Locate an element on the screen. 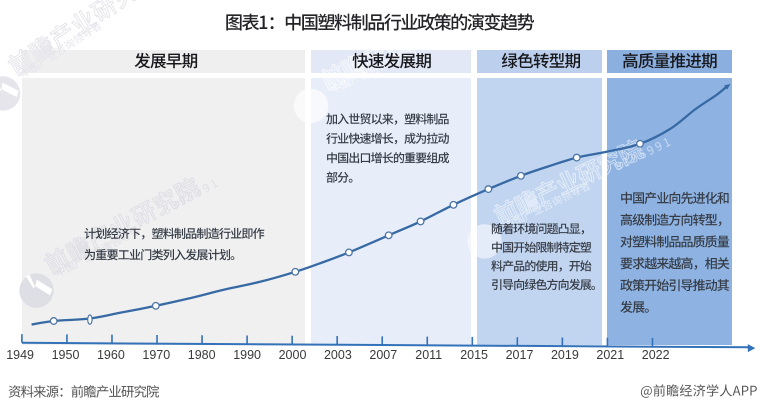 This screenshot has height=411, width=760. svg-text: 2022 is located at coordinates (656, 355).